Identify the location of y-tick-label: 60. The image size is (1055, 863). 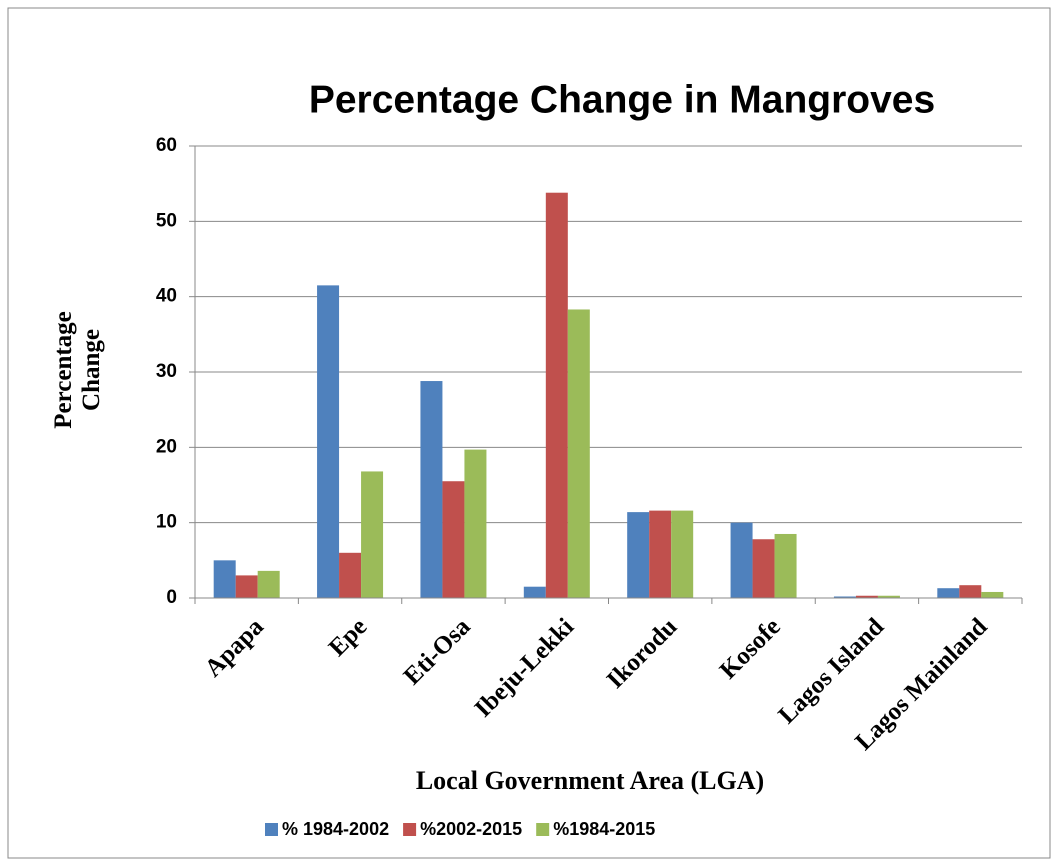
(166, 145).